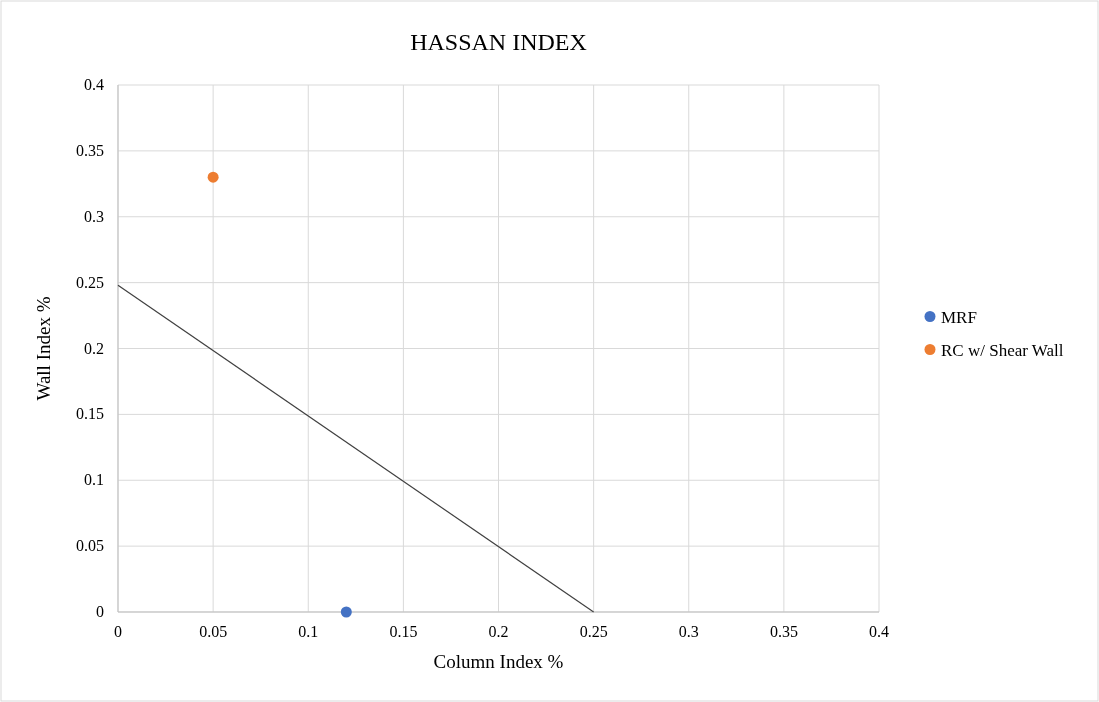 Image resolution: width=1099 pixels, height=702 pixels. What do you see at coordinates (94, 348) in the screenshot?
I see `y-tick-label: 0.2` at bounding box center [94, 348].